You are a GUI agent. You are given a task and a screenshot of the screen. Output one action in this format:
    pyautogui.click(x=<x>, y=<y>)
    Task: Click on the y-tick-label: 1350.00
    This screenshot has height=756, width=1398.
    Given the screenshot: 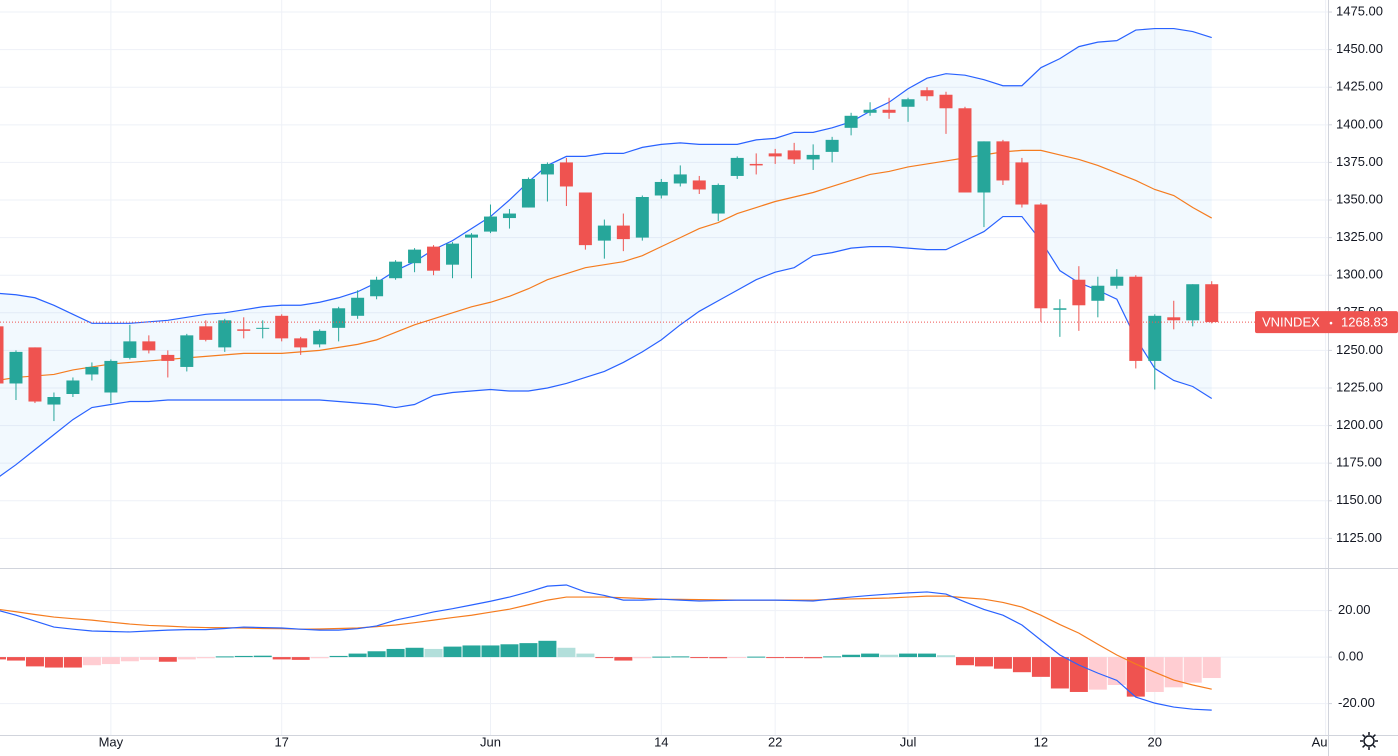 What is the action you would take?
    pyautogui.click(x=1359, y=198)
    